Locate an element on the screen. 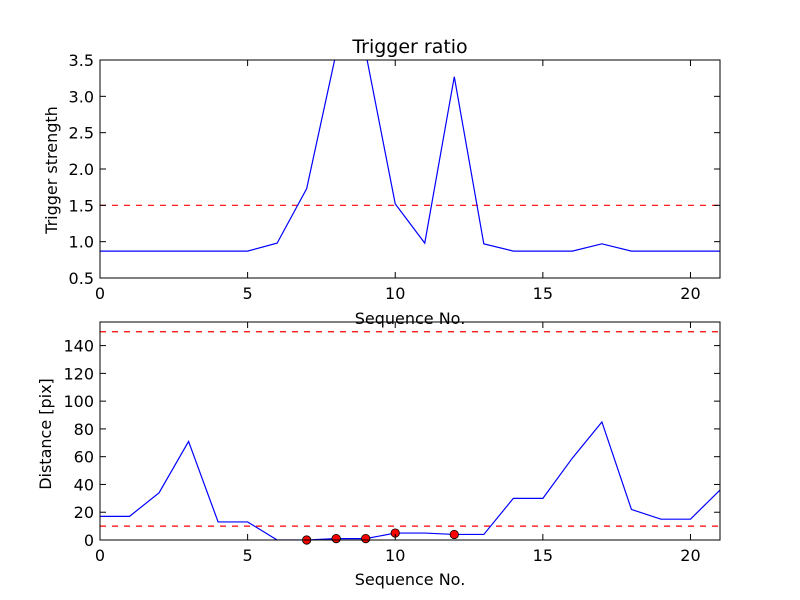 The height and width of the screenshot is (600, 800). y-tick-label: 1.0 is located at coordinates (81, 242).